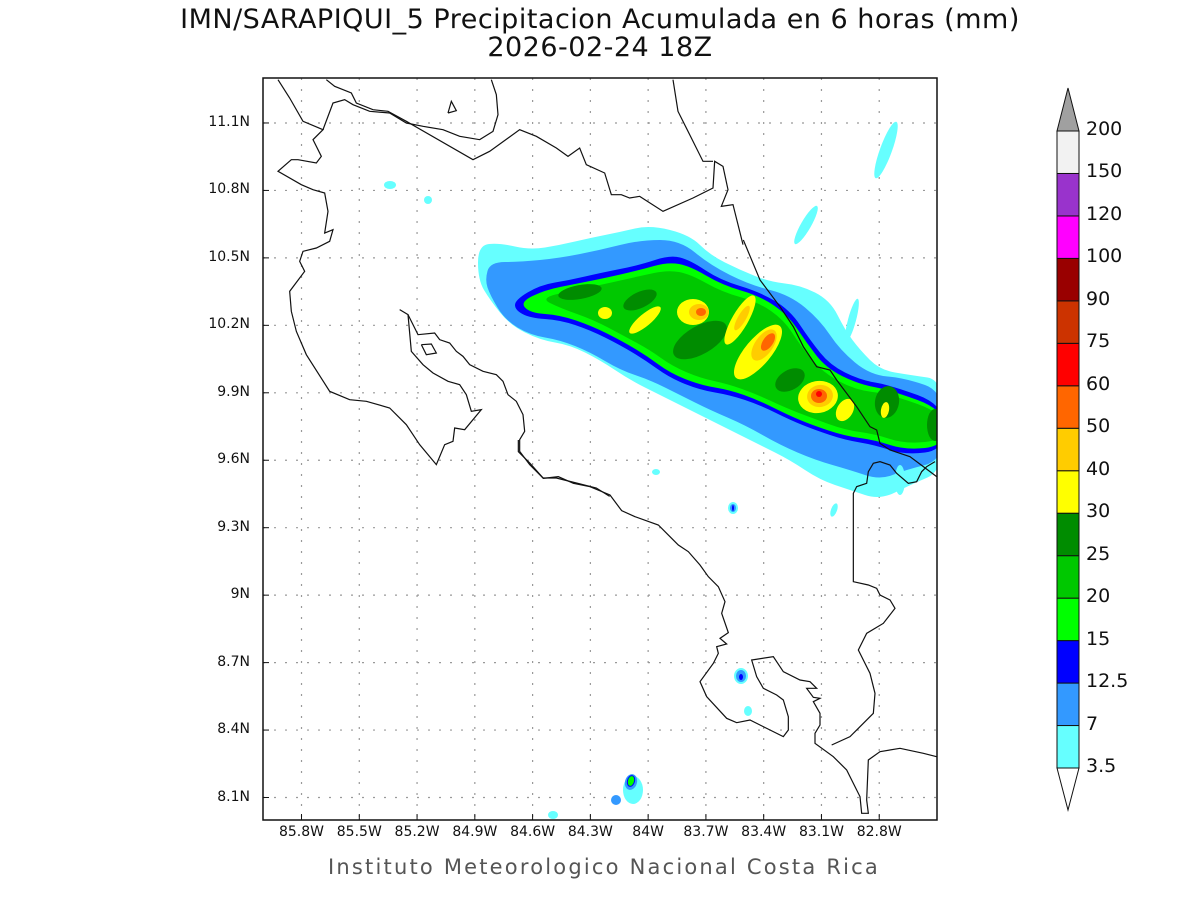 The height and width of the screenshot is (900, 1200). What do you see at coordinates (475, 832) in the screenshot?
I see `lon-label: 84.9W` at bounding box center [475, 832].